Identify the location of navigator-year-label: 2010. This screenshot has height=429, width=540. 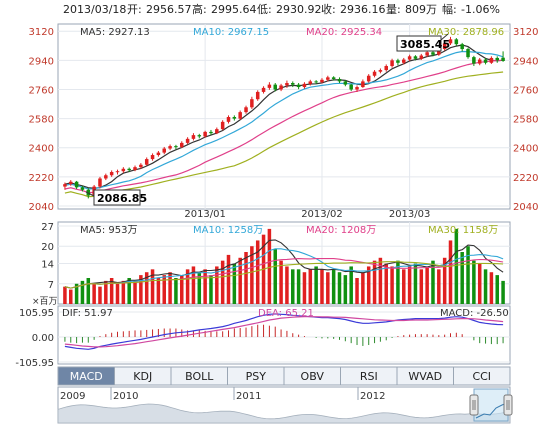
(125, 396).